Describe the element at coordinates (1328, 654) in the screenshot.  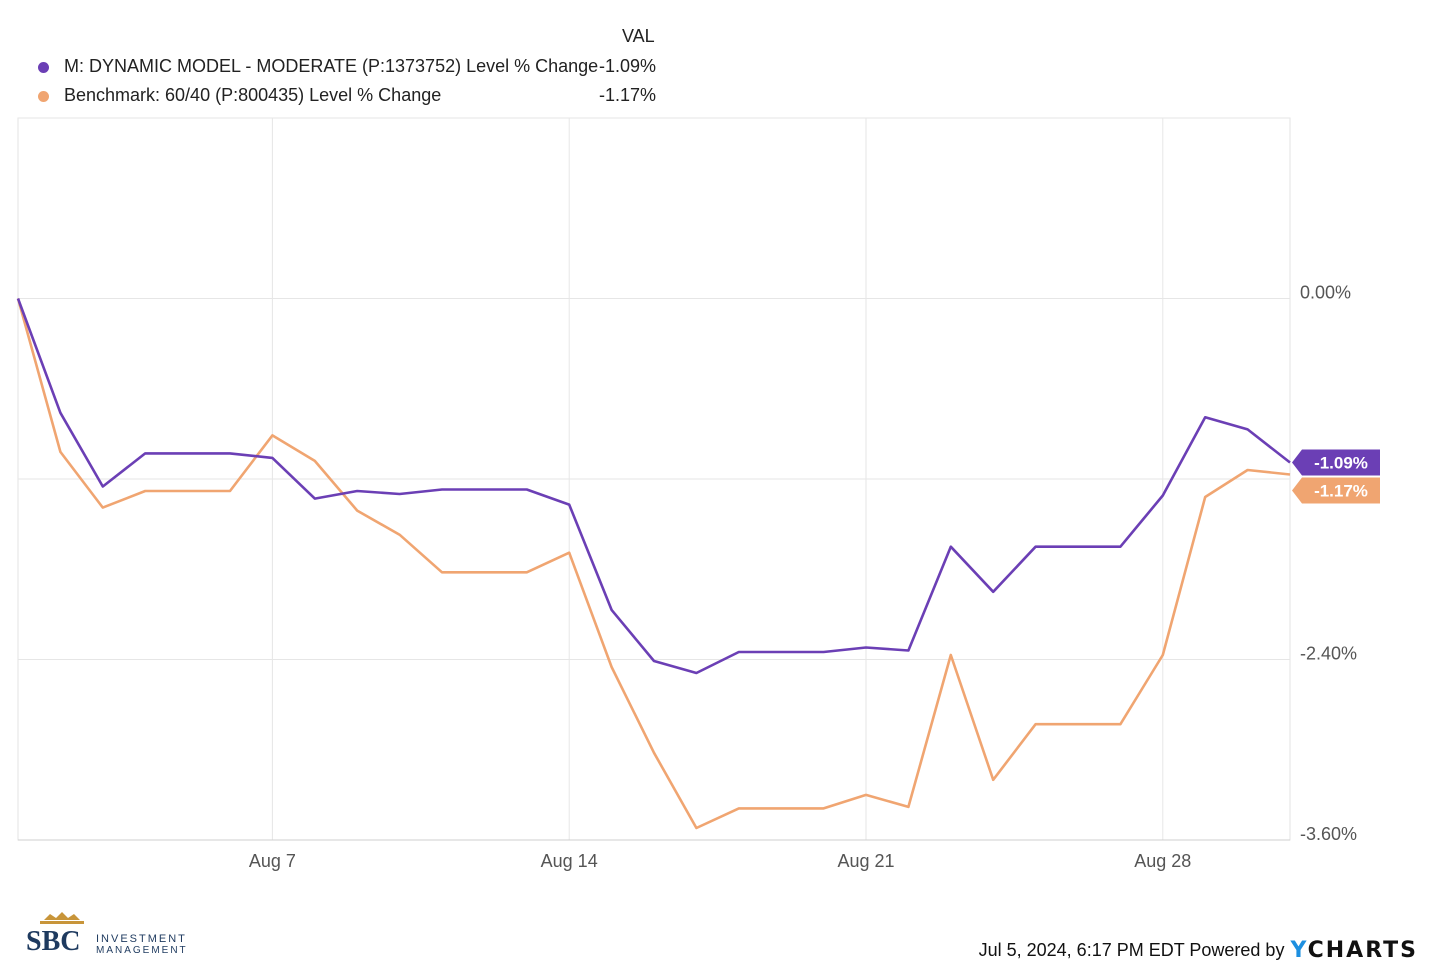
I see `y-tick-label: -2.40%` at that location.